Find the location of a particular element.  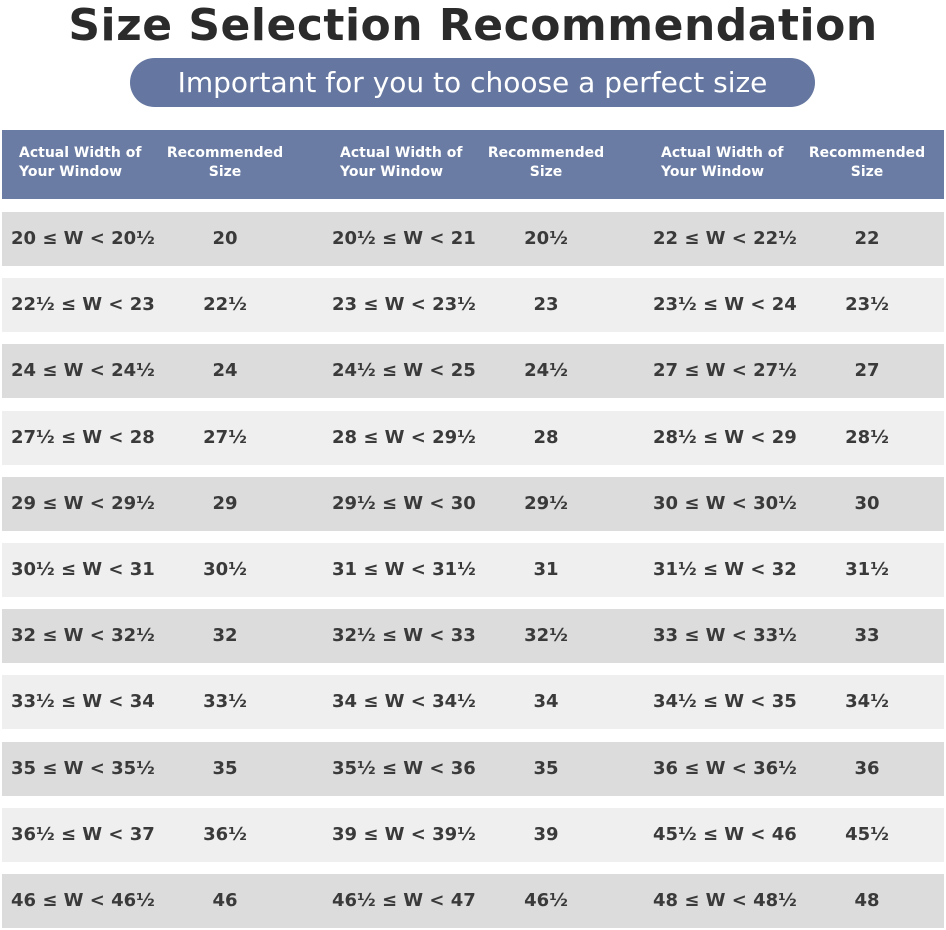

width-range: 27 ≤ W < 27½ is located at coordinates (725, 371).